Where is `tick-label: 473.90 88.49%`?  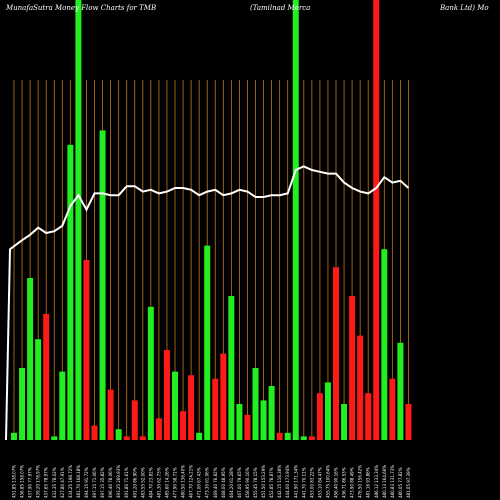 tick-label: 473.90 88.49% is located at coordinates (352, 482).